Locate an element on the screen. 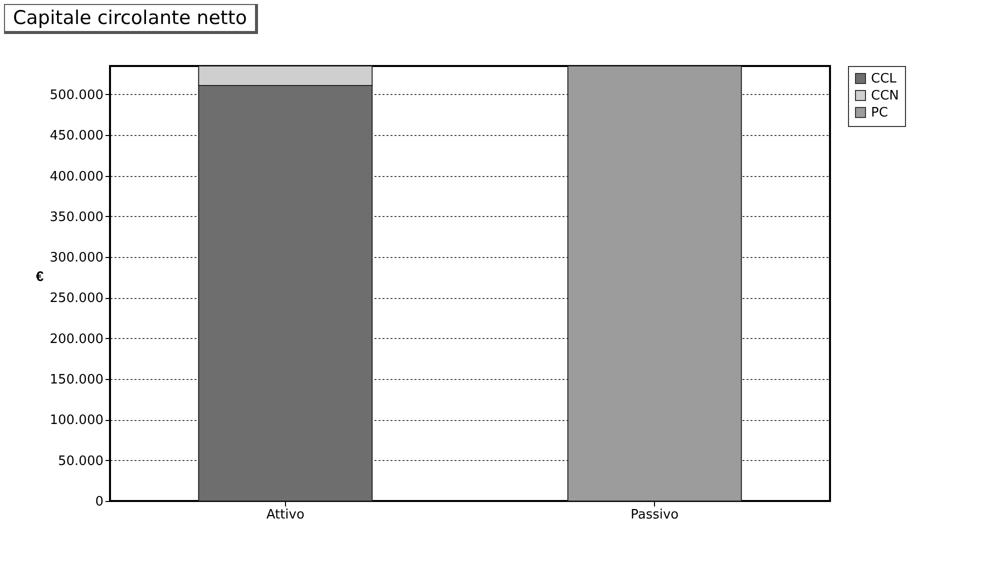 This screenshot has width=995, height=579. legend-label: CCN is located at coordinates (885, 96).